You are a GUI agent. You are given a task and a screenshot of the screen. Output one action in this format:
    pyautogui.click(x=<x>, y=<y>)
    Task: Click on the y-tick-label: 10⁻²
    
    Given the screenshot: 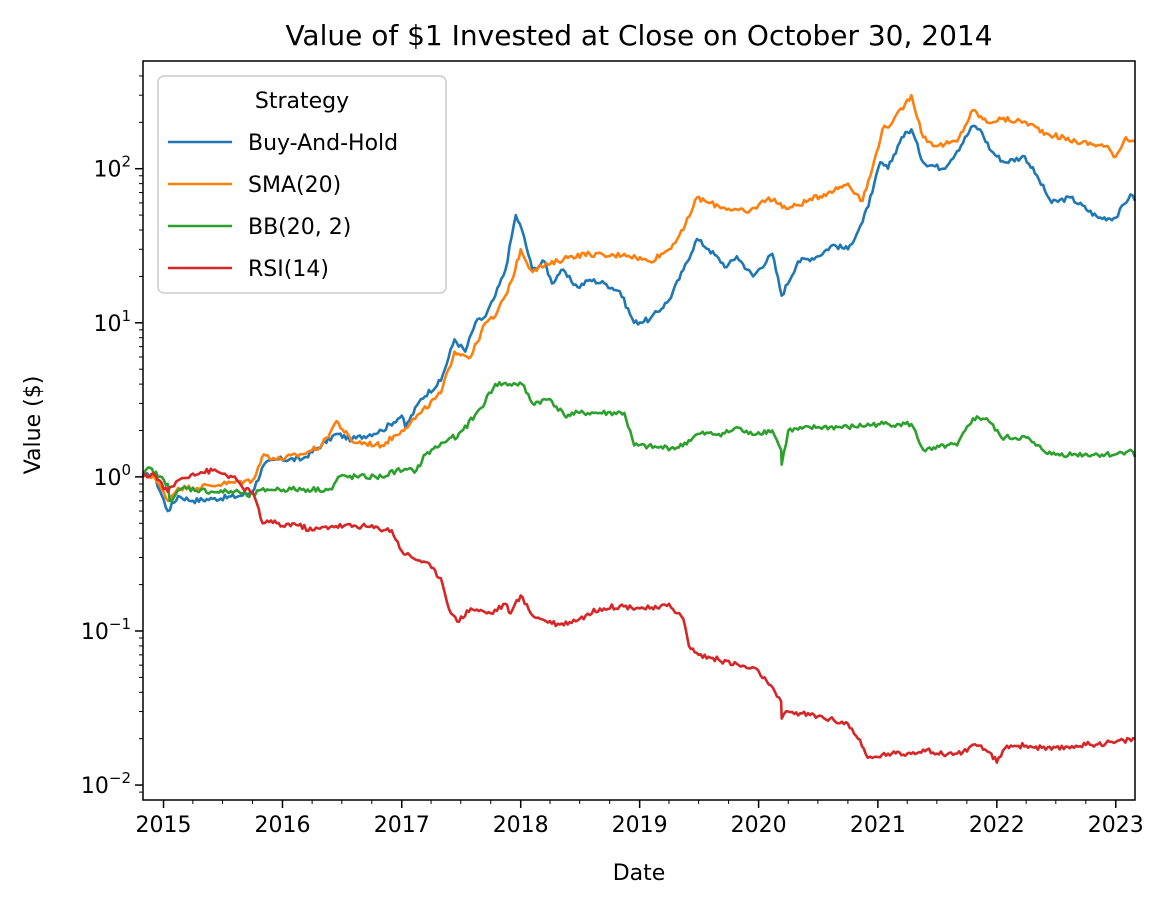 What is the action you would take?
    pyautogui.click(x=106, y=784)
    